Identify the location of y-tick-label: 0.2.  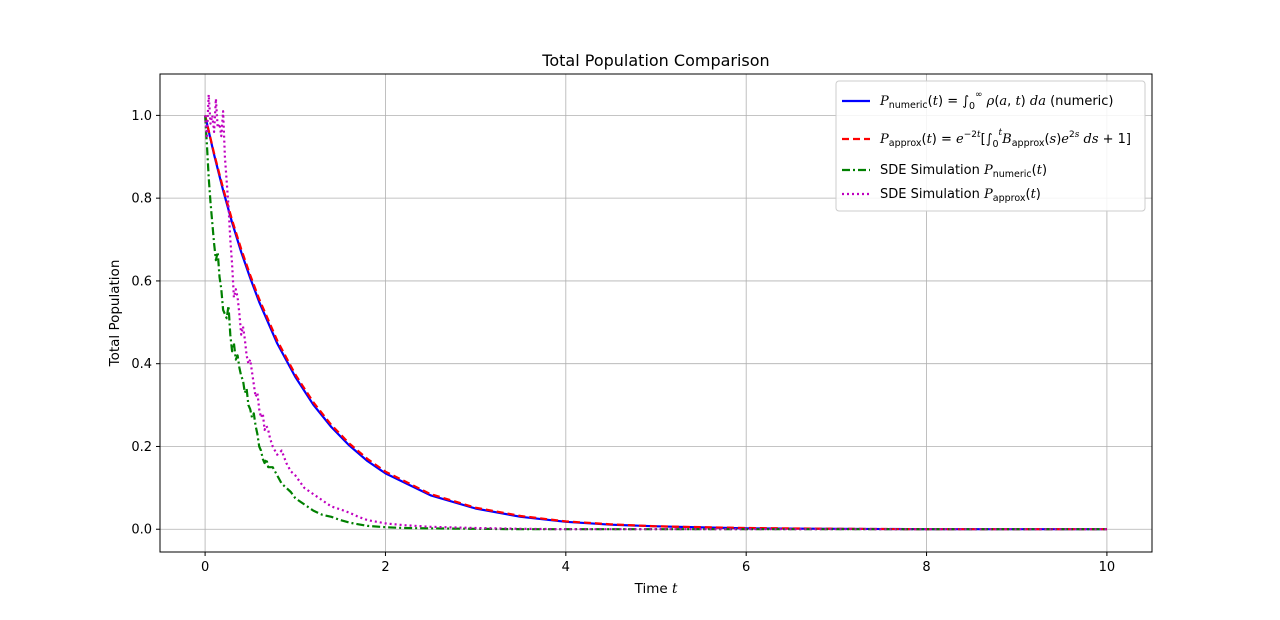
(141, 447).